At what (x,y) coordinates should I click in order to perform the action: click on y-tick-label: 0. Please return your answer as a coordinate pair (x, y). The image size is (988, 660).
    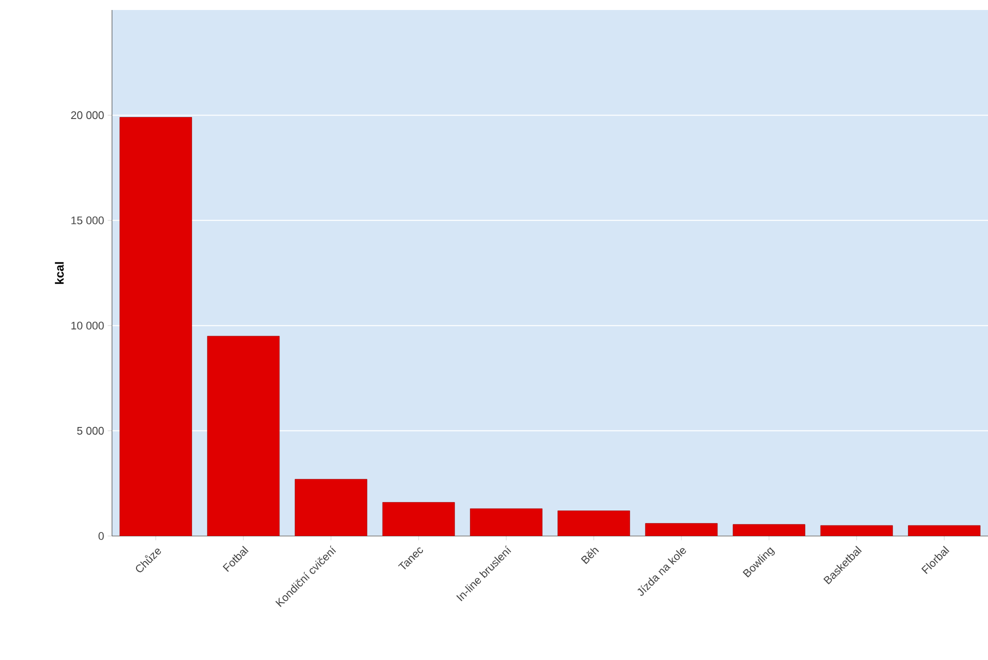
    Looking at the image, I should click on (101, 536).